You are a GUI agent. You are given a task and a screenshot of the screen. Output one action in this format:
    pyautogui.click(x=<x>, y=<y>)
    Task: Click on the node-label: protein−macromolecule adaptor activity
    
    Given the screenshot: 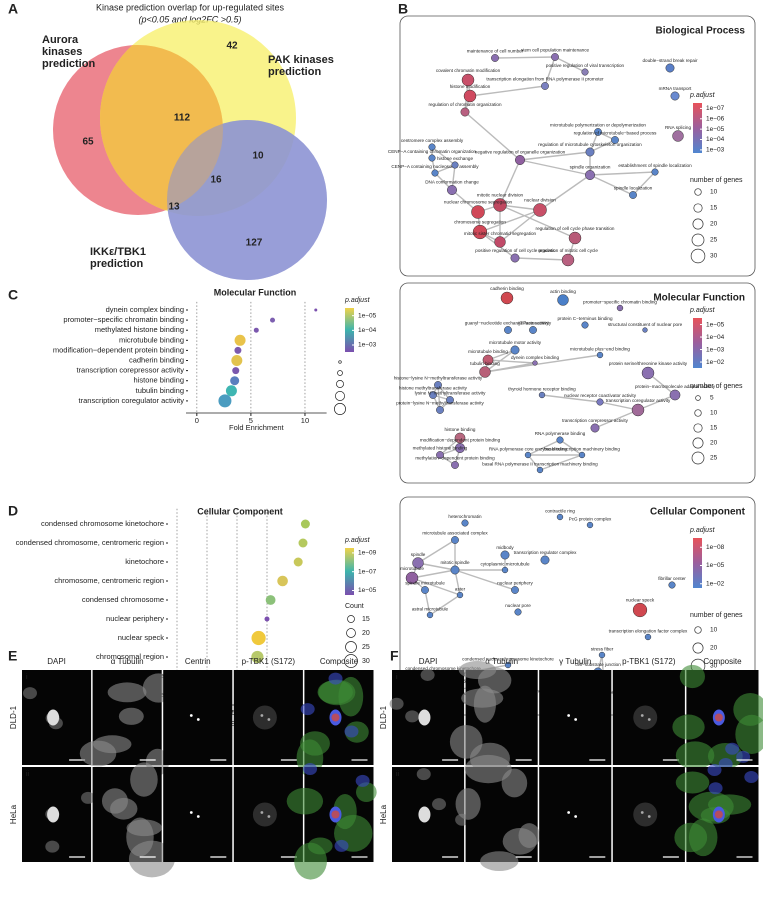 What is the action you would take?
    pyautogui.click(x=675, y=386)
    